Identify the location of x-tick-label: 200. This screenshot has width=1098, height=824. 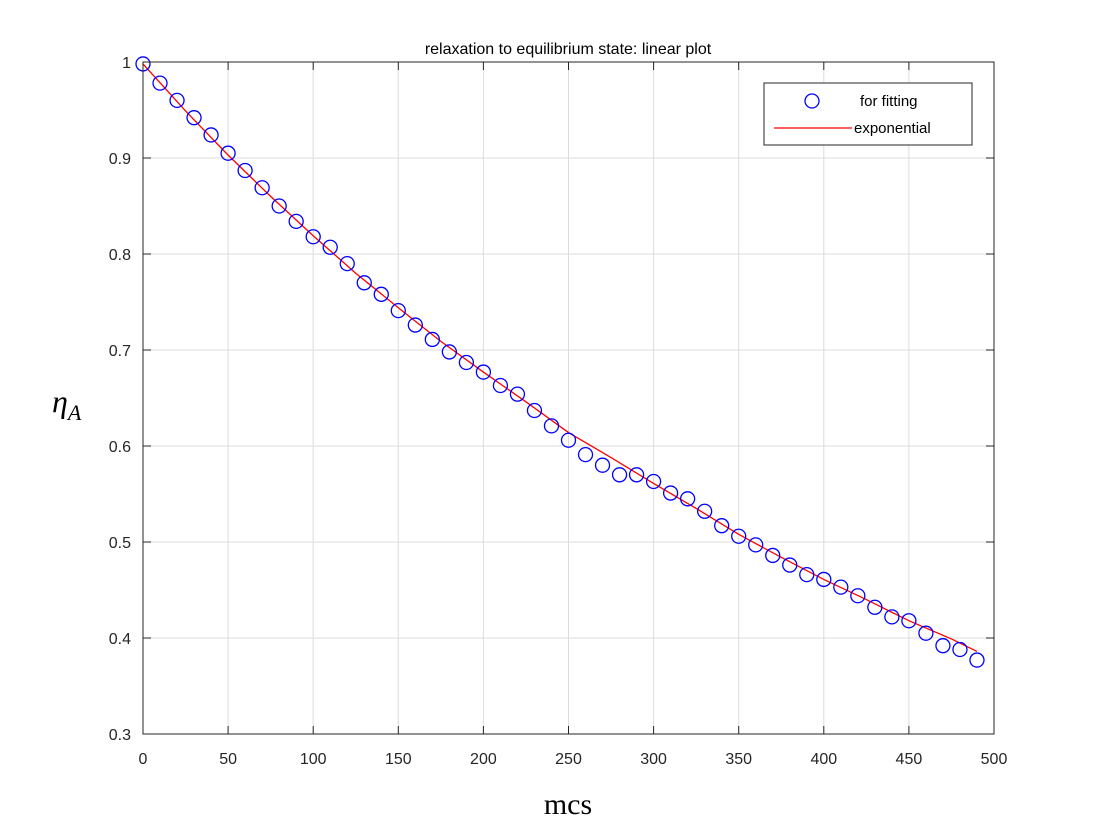
(483, 759).